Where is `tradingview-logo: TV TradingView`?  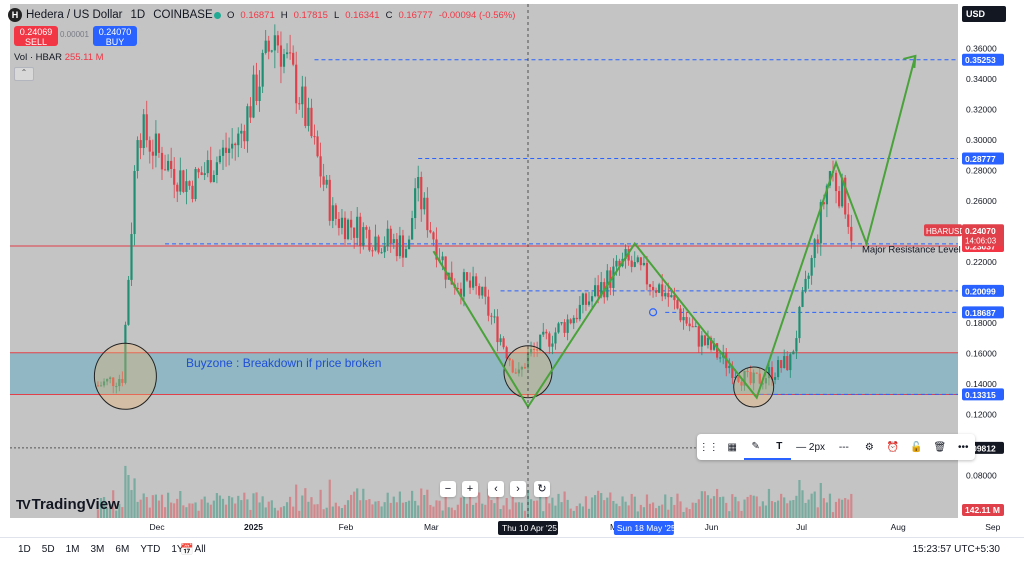
tradingview-logo: TV TradingView is located at coordinates (68, 504).